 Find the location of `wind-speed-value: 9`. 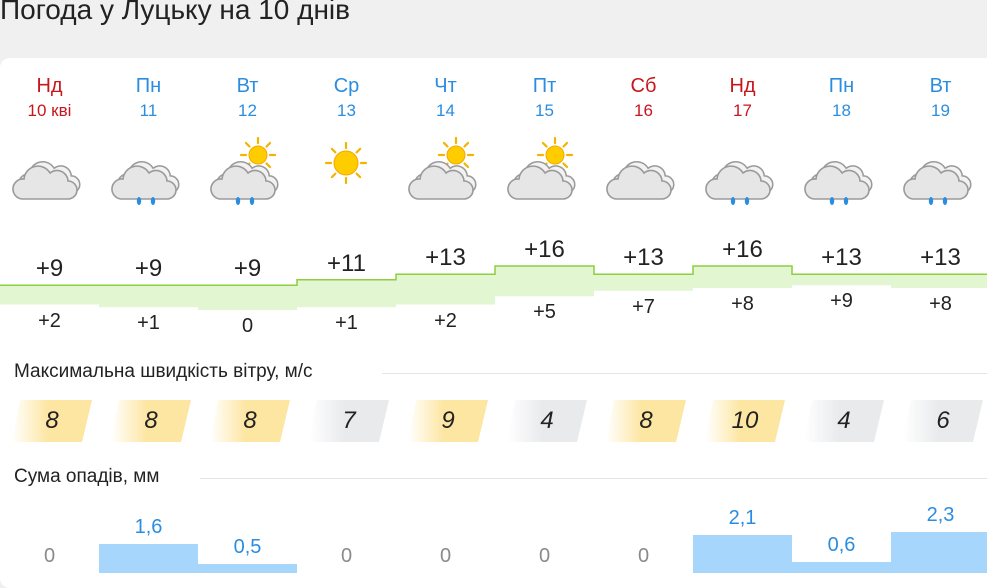

wind-speed-value: 9 is located at coordinates (448, 420).